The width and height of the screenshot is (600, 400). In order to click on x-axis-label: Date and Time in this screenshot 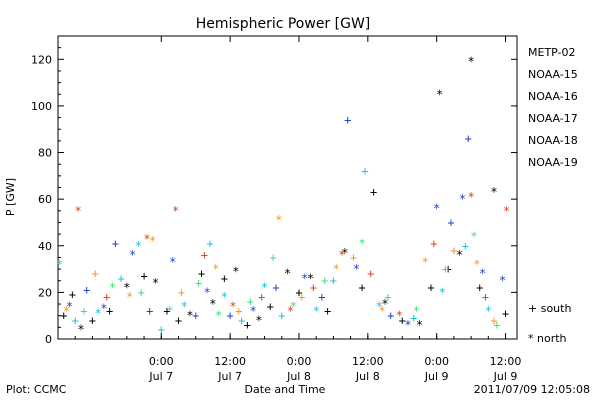, I will do `click(285, 389)`.